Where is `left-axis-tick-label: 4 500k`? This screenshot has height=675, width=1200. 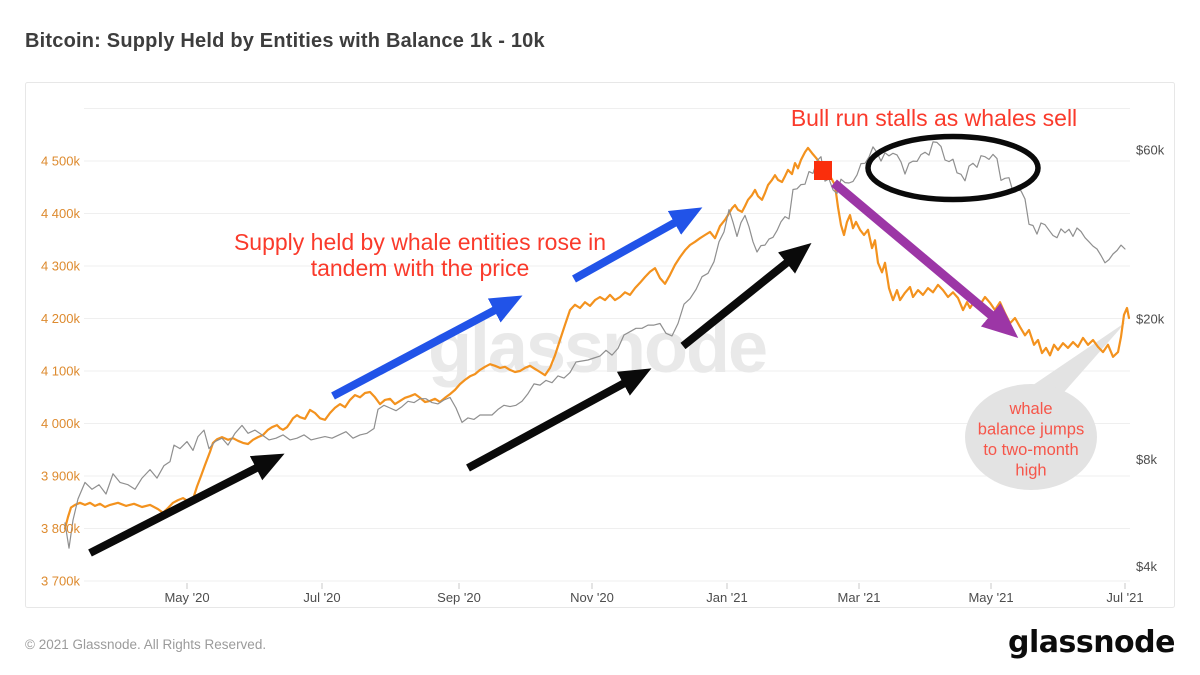
left-axis-tick-label: 4 500k is located at coordinates (61, 161).